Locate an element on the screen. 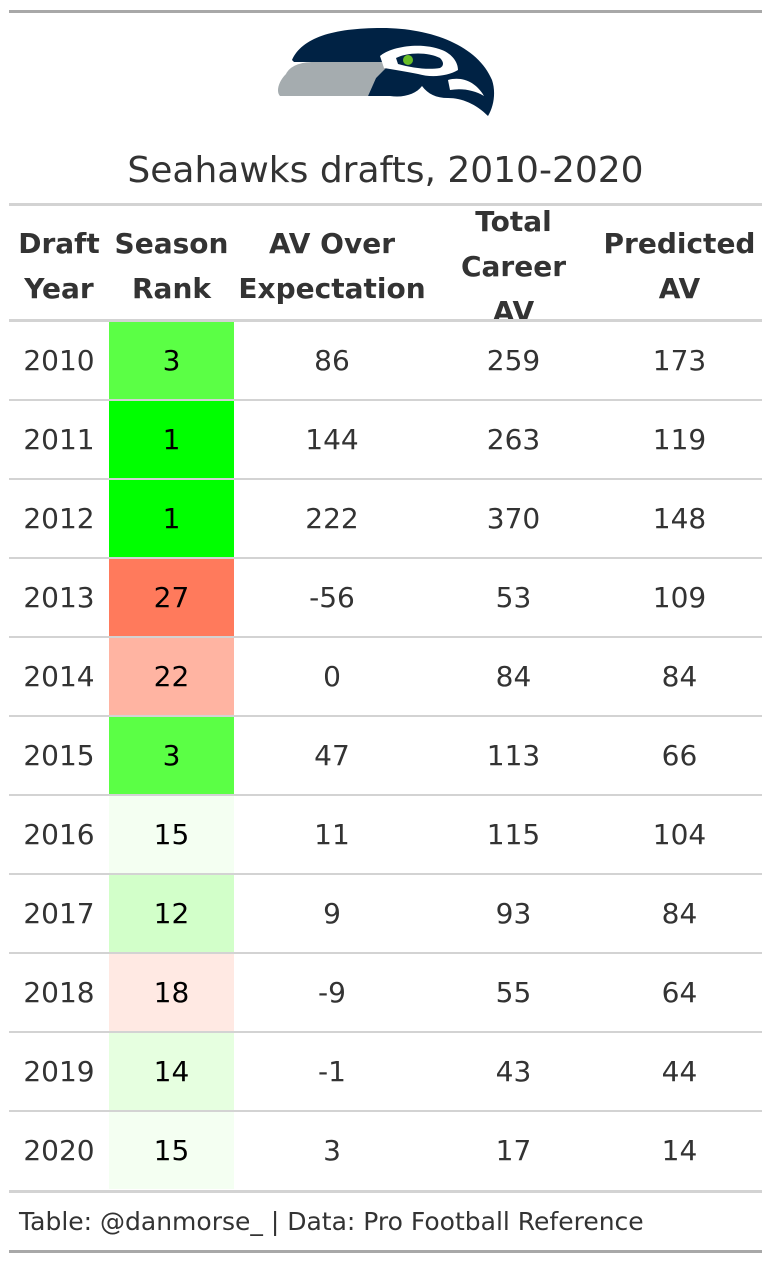 Image resolution: width=771 pixels, height=1264 pixels. cell-rank-2017: 12 is located at coordinates (171, 913).